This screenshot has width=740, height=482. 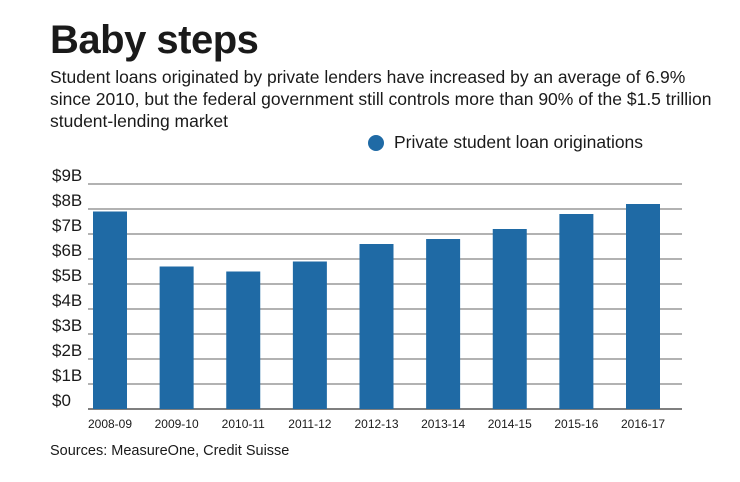 I want to click on legend: Private student loan originations, so click(x=505, y=142).